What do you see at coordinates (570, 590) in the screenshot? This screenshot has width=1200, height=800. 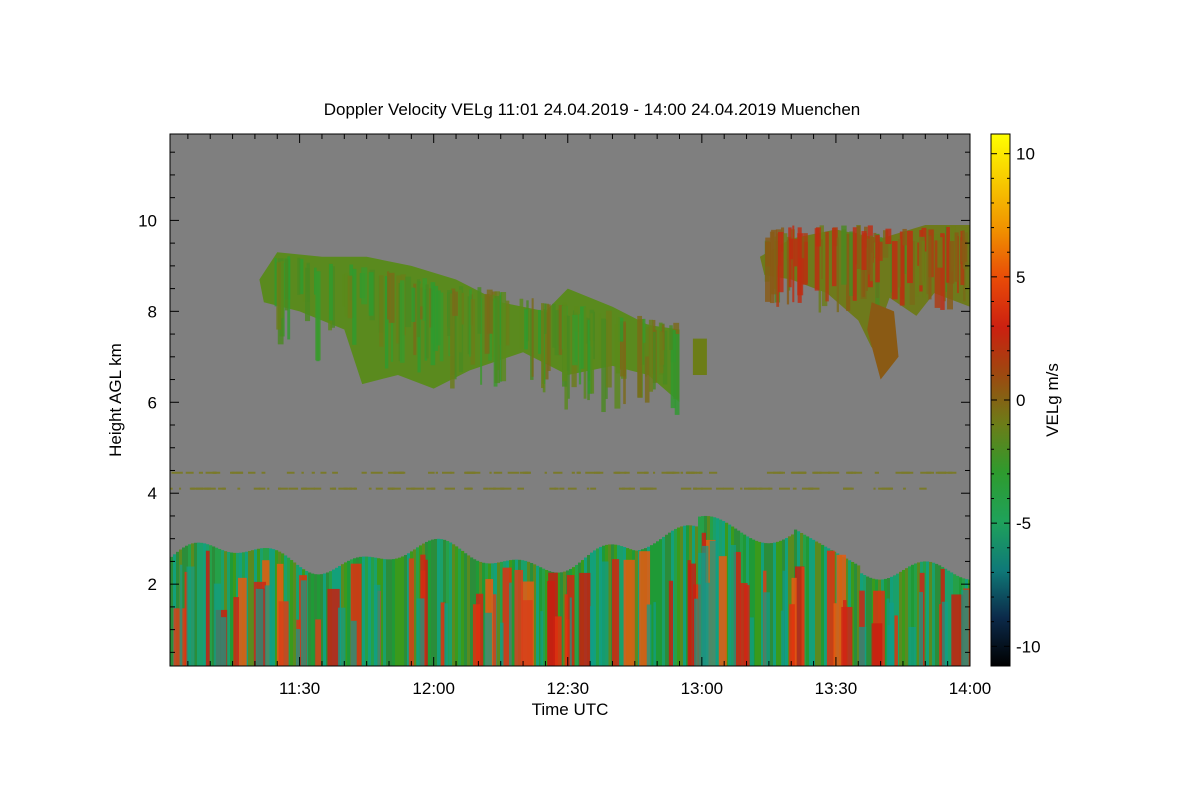 I see `boundary-layer-echo` at bounding box center [570, 590].